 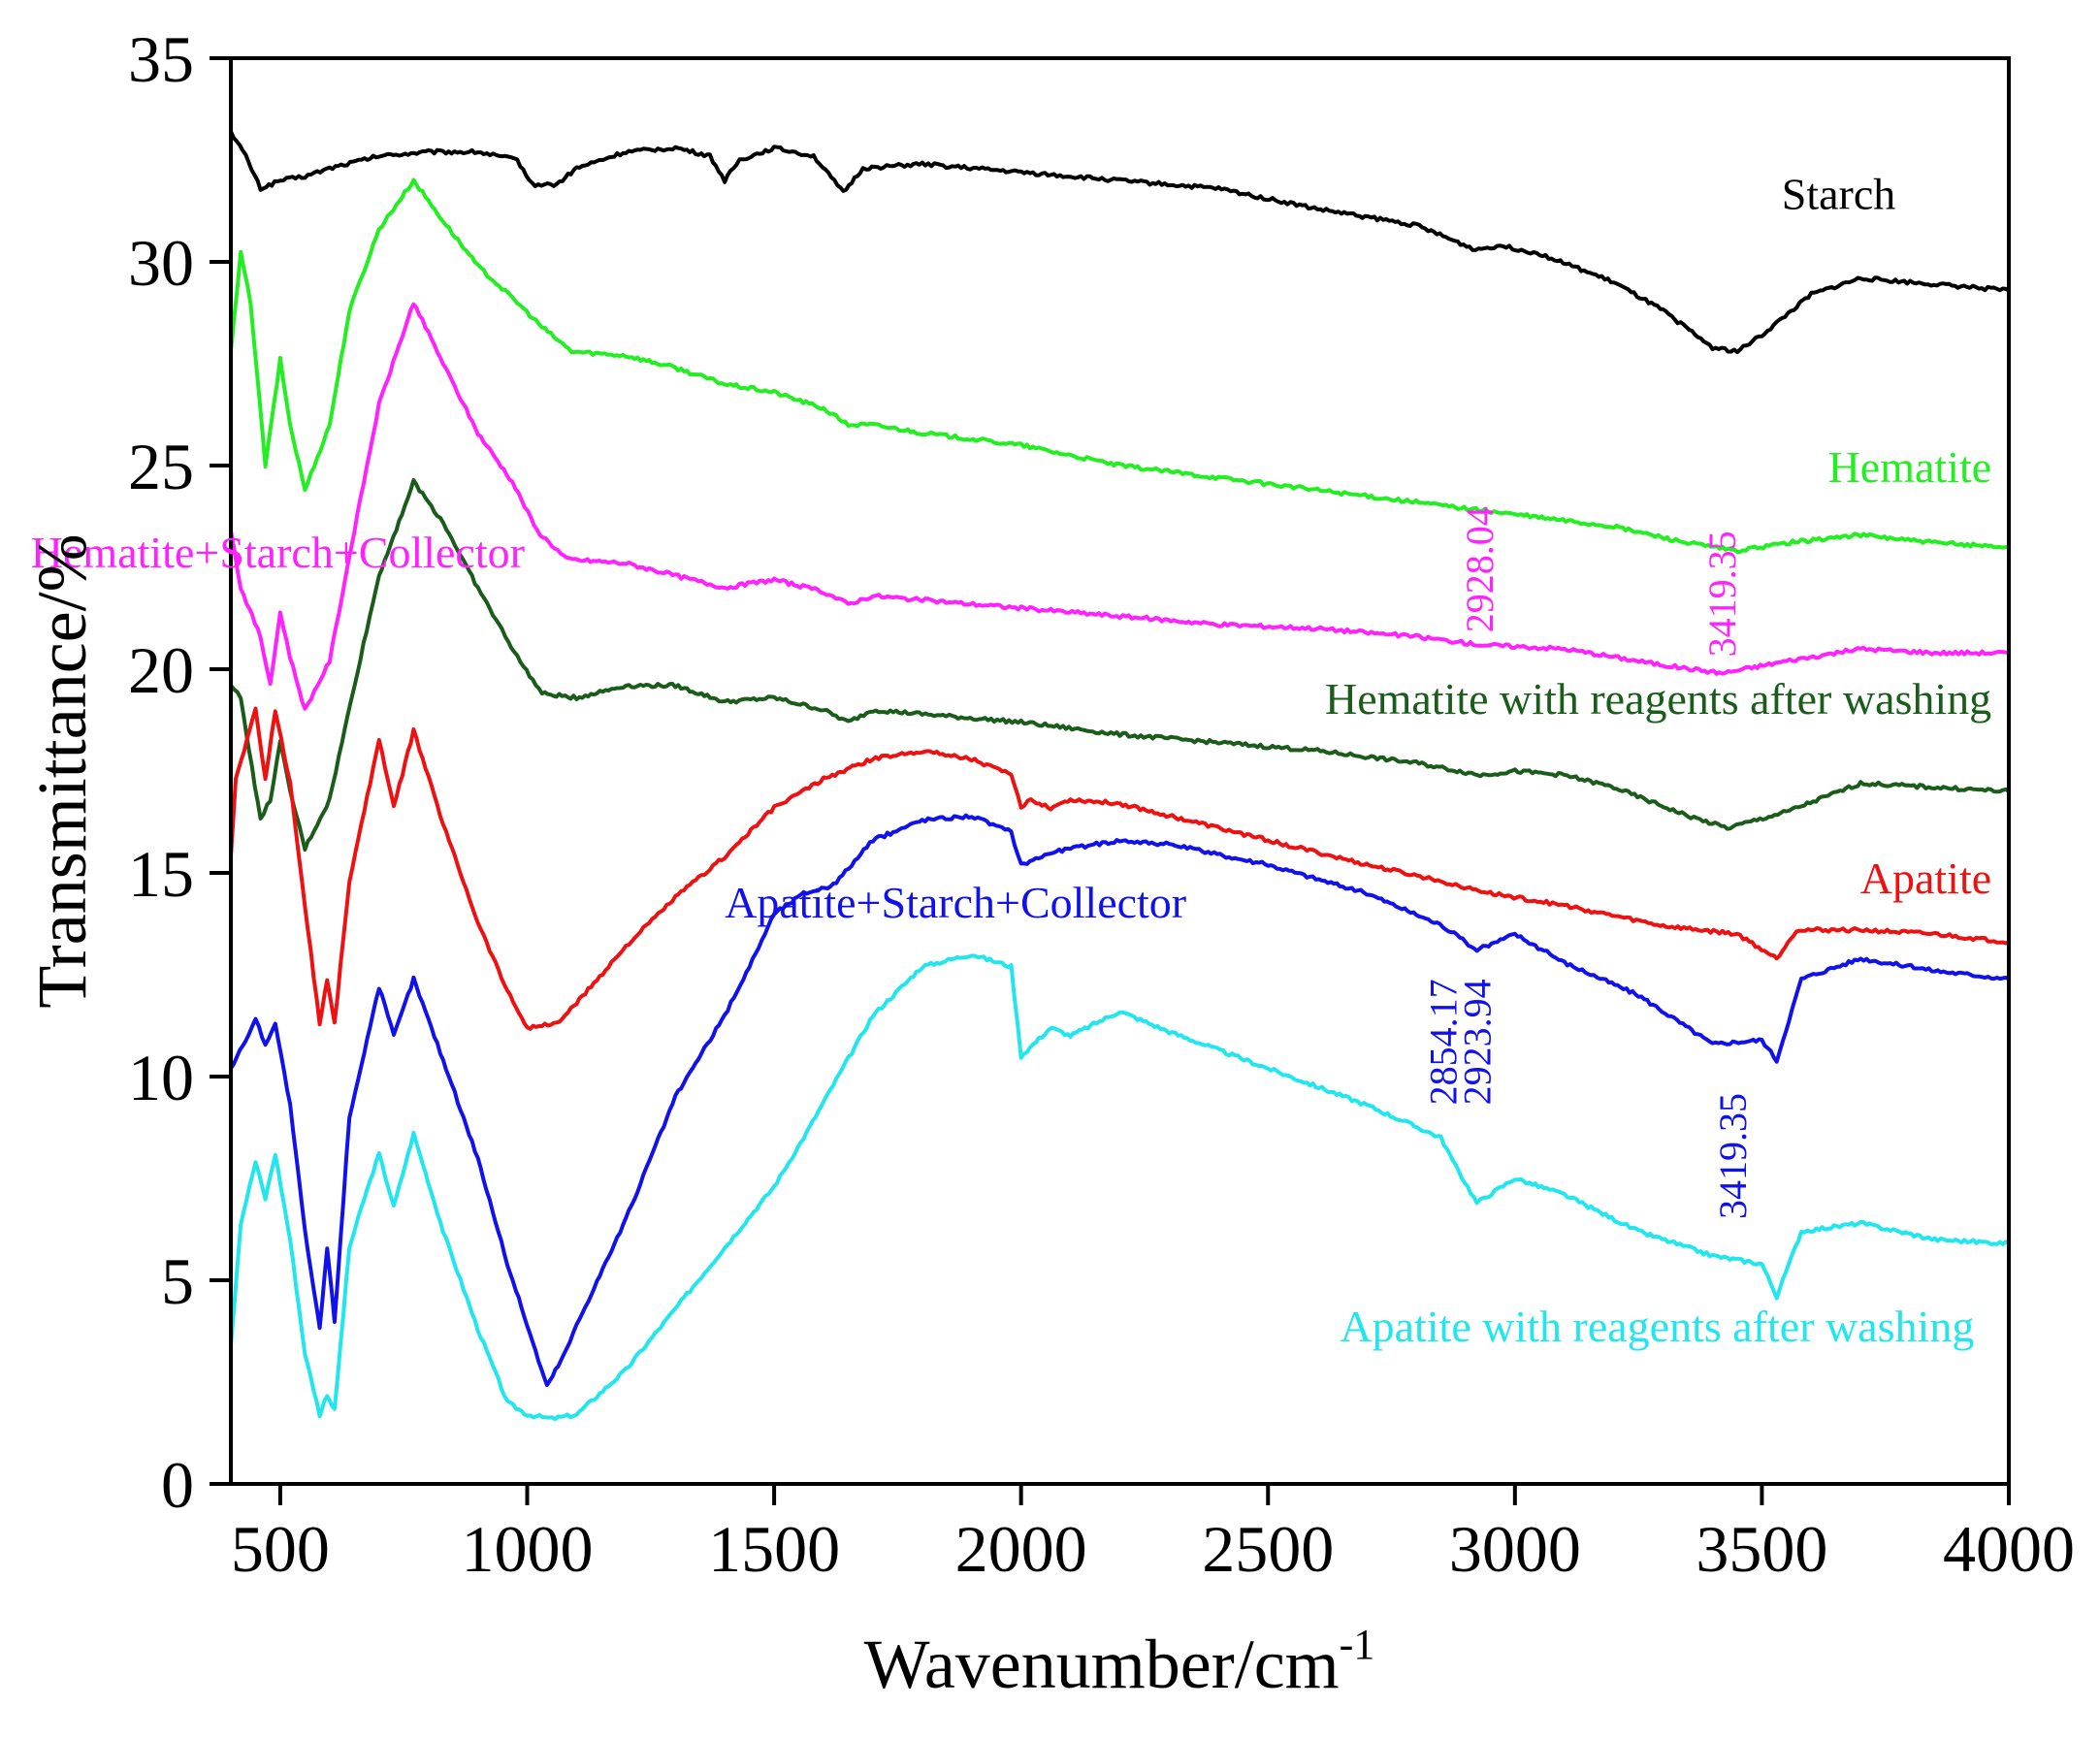 What do you see at coordinates (1443, 1042) in the screenshot?
I see `peak-annotation-2: 2854.17` at bounding box center [1443, 1042].